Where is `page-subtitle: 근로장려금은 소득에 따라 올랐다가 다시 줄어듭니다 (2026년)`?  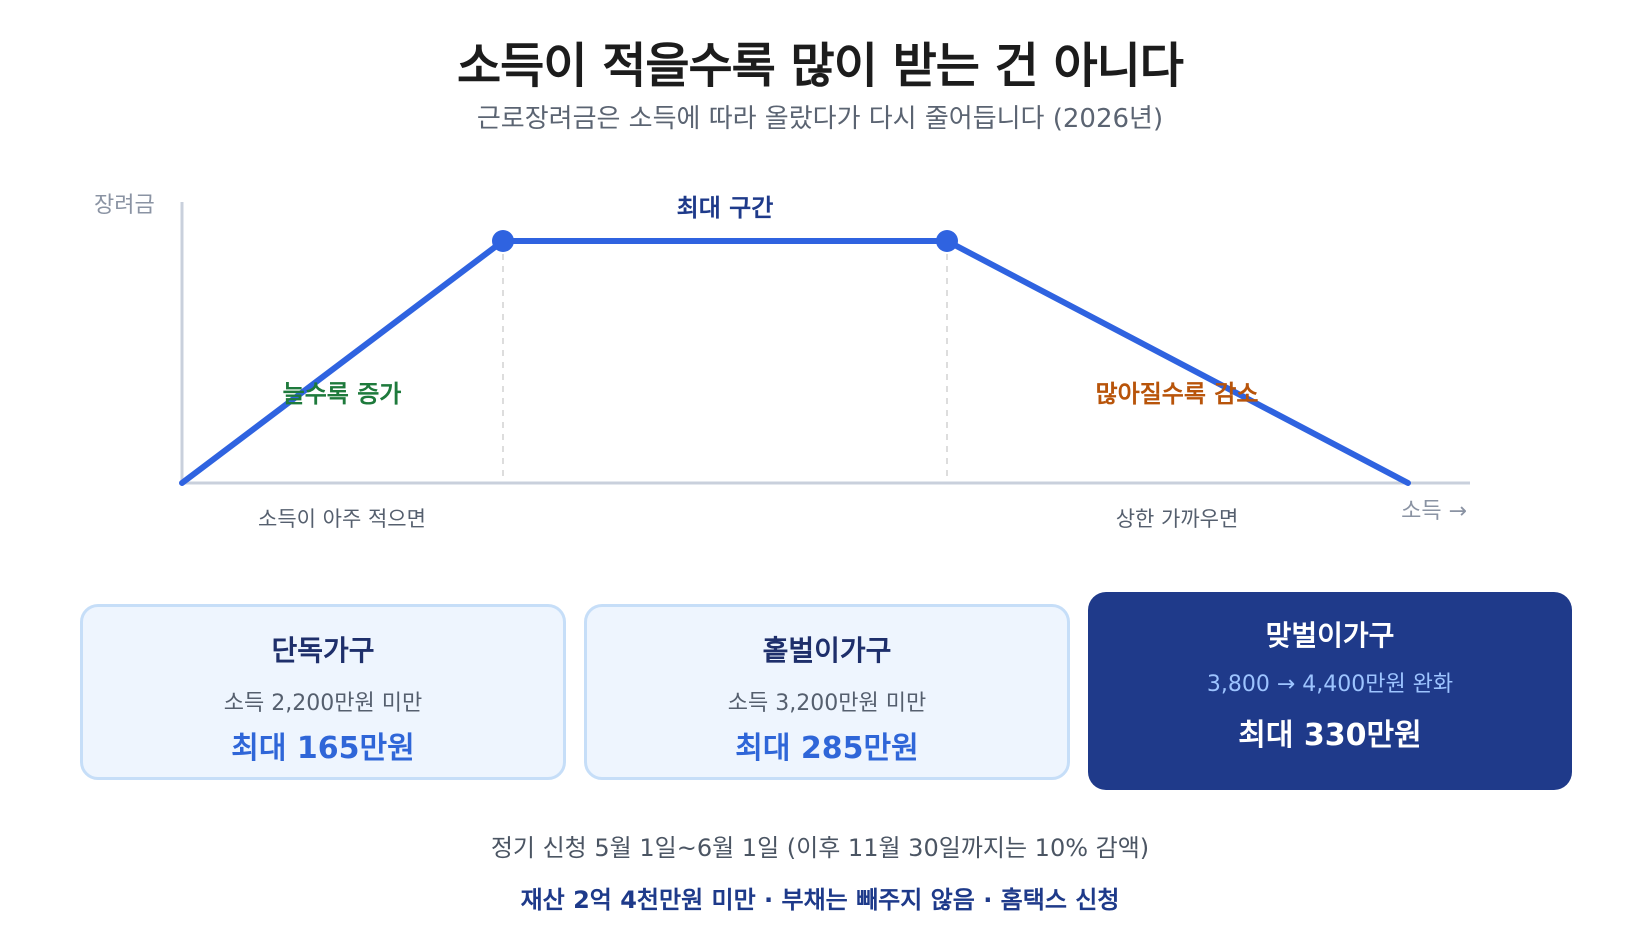 page-subtitle: 근로장려금은 소득에 따라 올랐다가 다시 줄어듭니다 (2026년) is located at coordinates (820, 119).